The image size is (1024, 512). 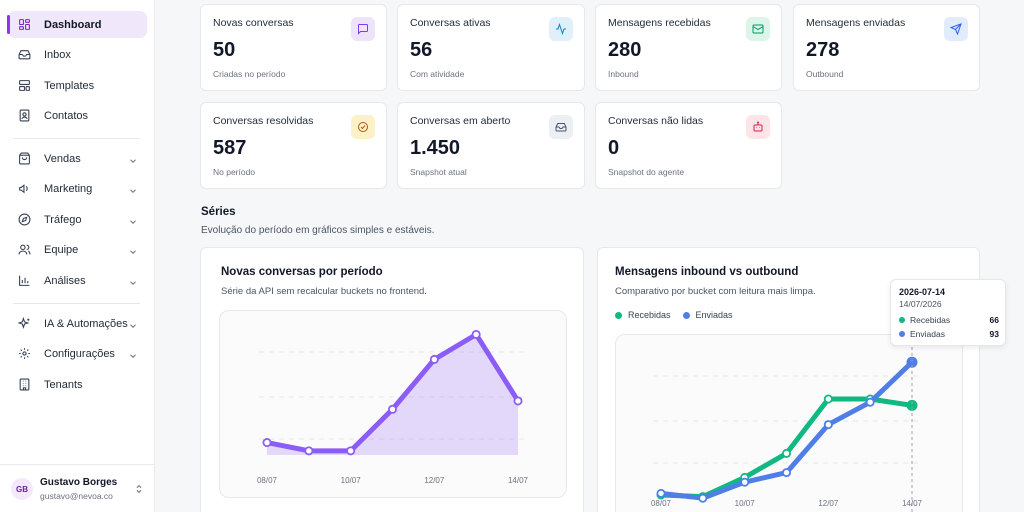 What do you see at coordinates (392, 394) in the screenshot?
I see `series-area` at bounding box center [392, 394].